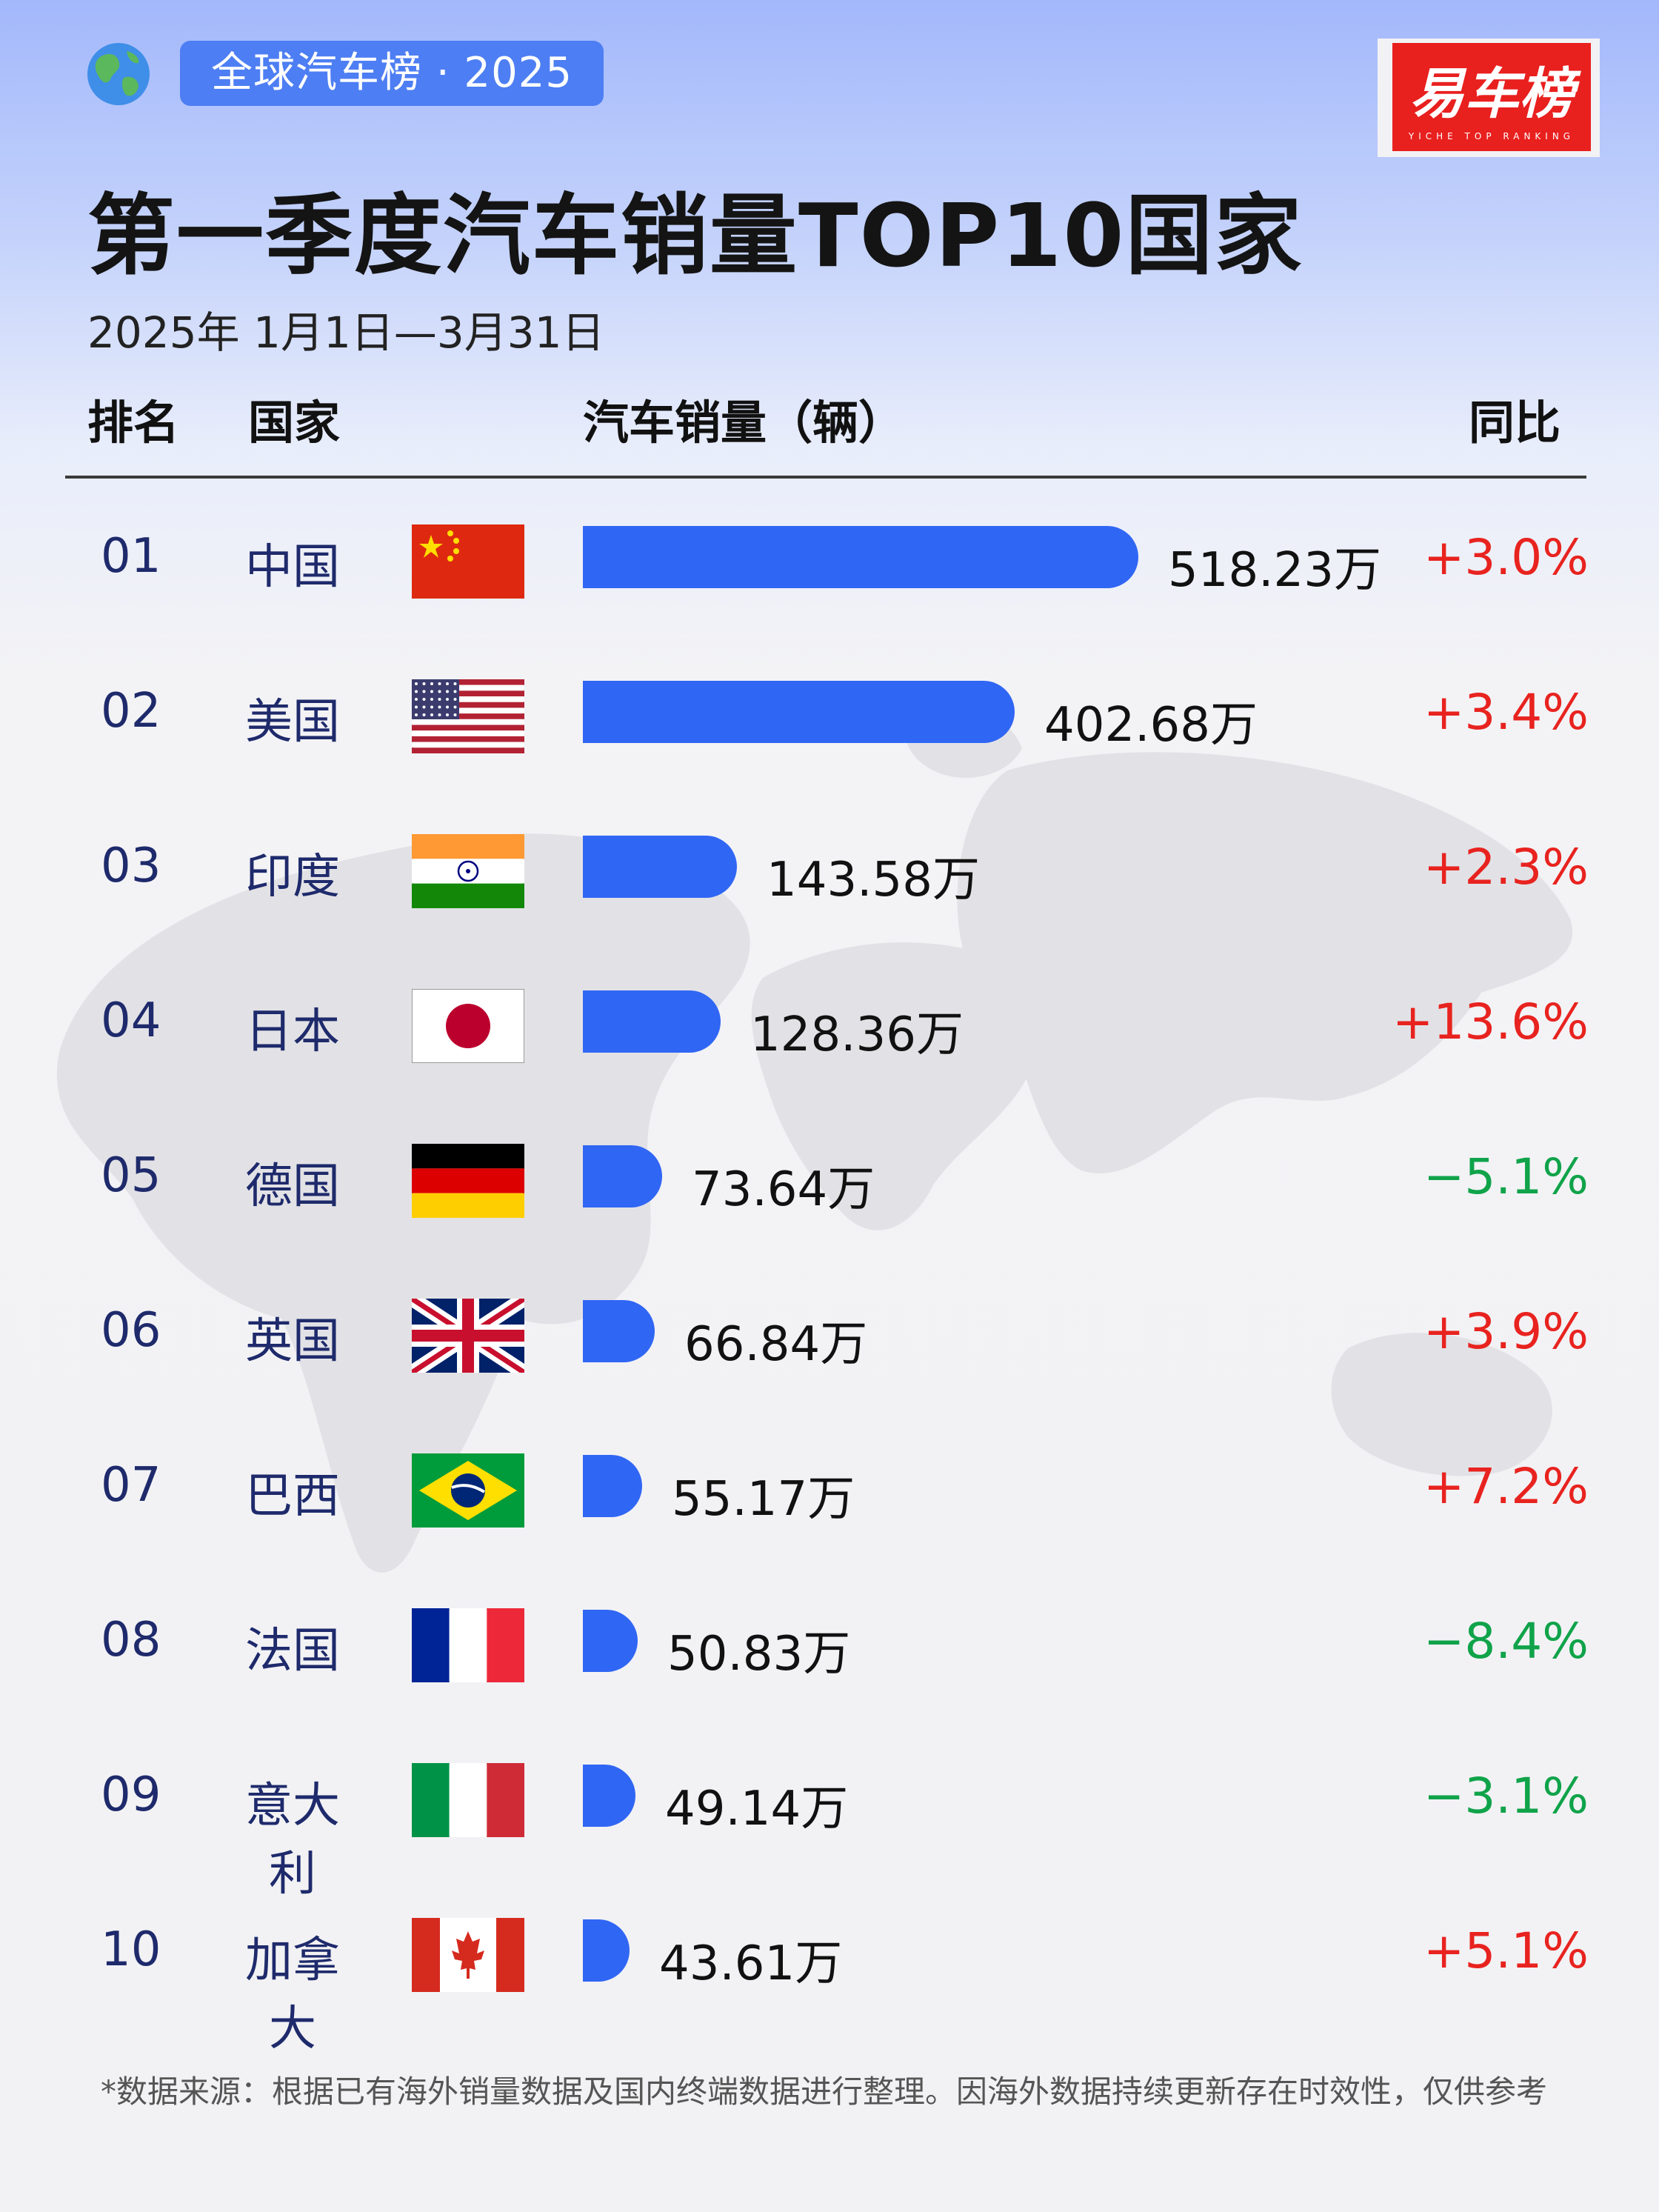  What do you see at coordinates (131, 1640) in the screenshot?
I see `rank-number: 08` at bounding box center [131, 1640].